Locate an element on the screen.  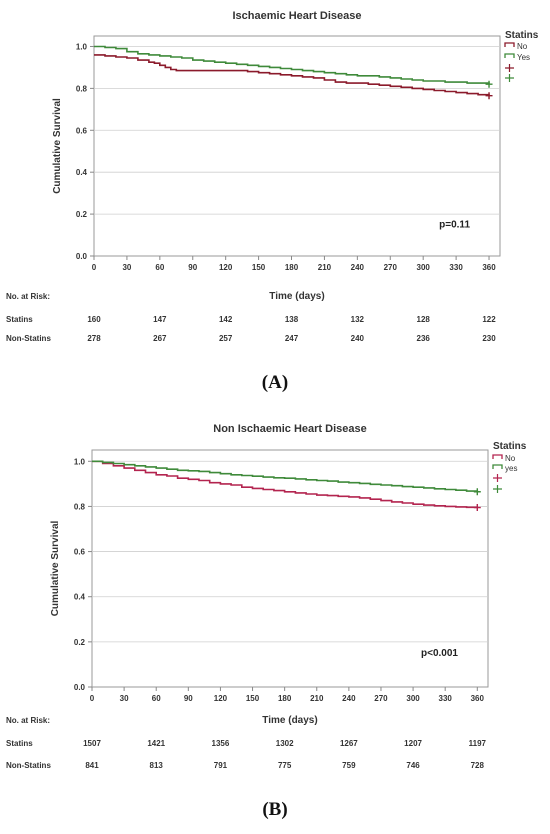
chart-title: Ischaemic Heart Disease is located at coordinates (296, 16).